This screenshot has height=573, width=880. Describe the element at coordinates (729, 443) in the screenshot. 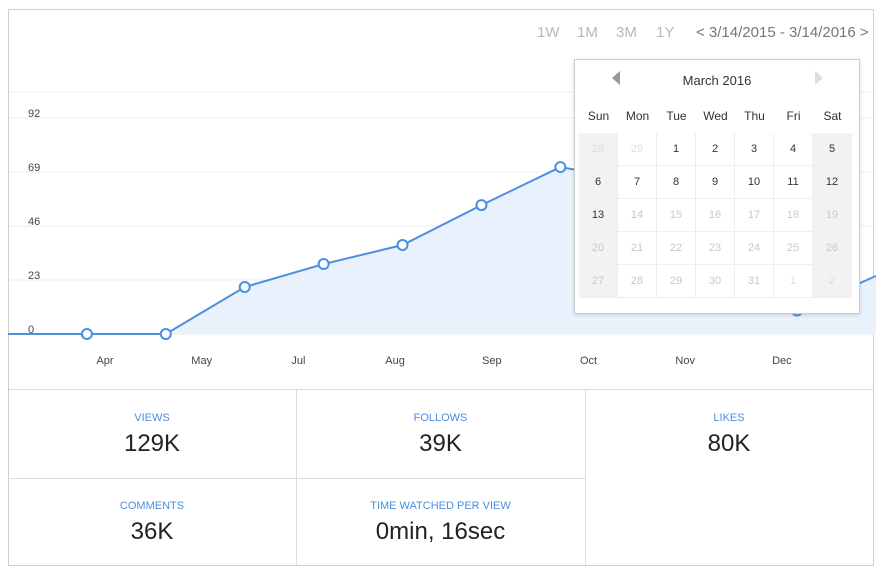

I see `stat-value: 80K` at that location.